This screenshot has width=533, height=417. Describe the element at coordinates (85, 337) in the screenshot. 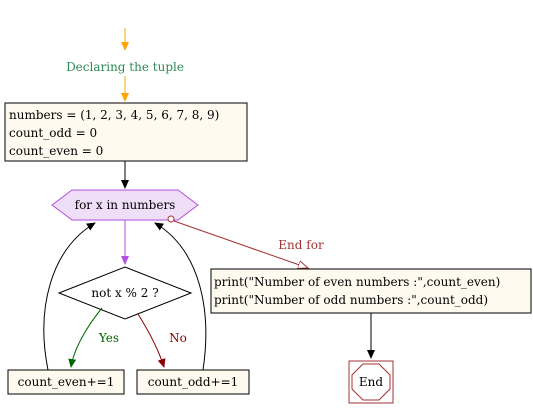

I see `yes-edge` at that location.